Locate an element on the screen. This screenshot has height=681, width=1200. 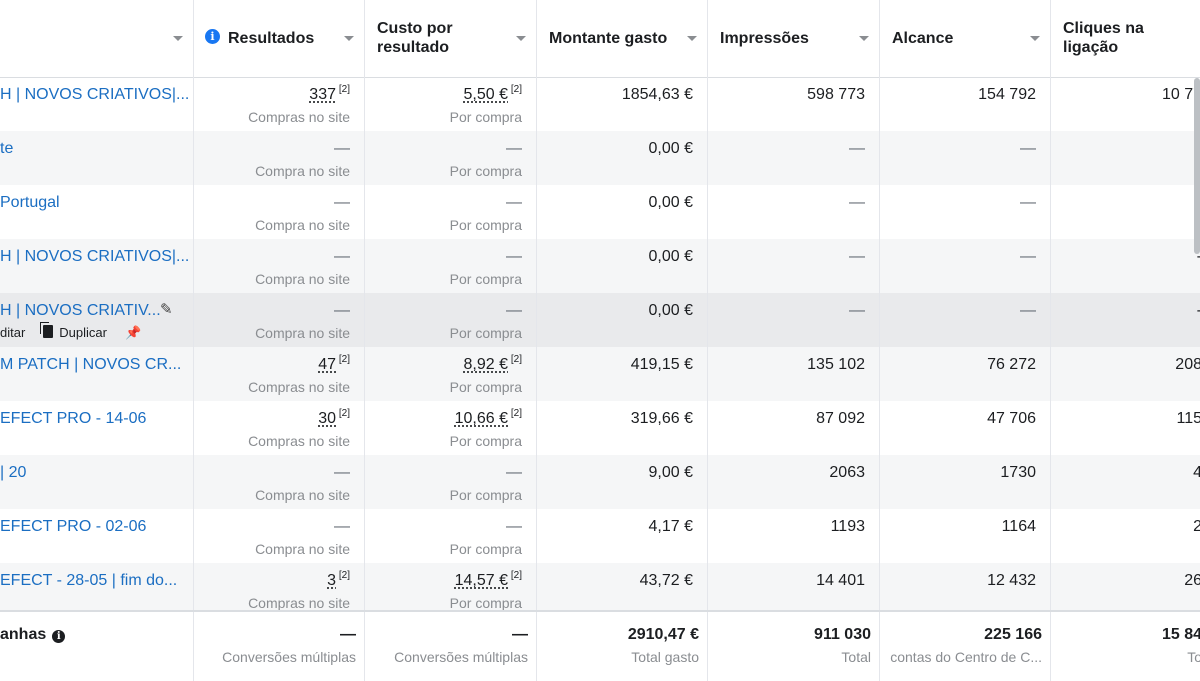
column-header-reach: Alcance is located at coordinates (965, 38).